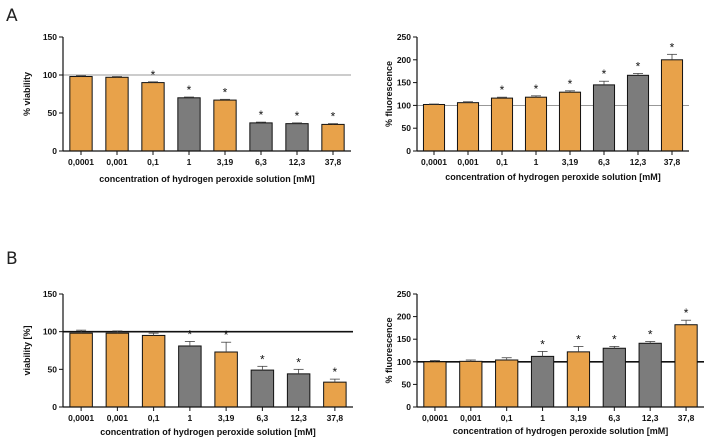 This screenshot has height=439, width=708. What do you see at coordinates (27, 350) in the screenshot?
I see `y-axis-title: viability [%]` at bounding box center [27, 350].